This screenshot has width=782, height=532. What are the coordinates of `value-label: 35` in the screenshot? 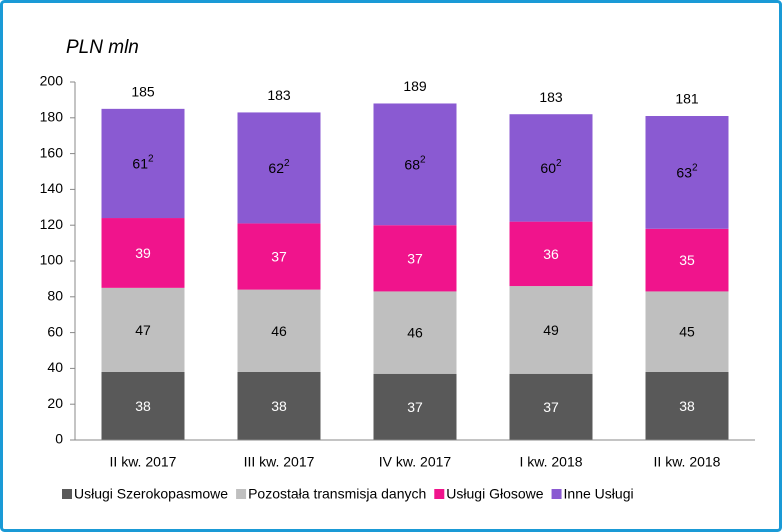 It's located at (687, 260).